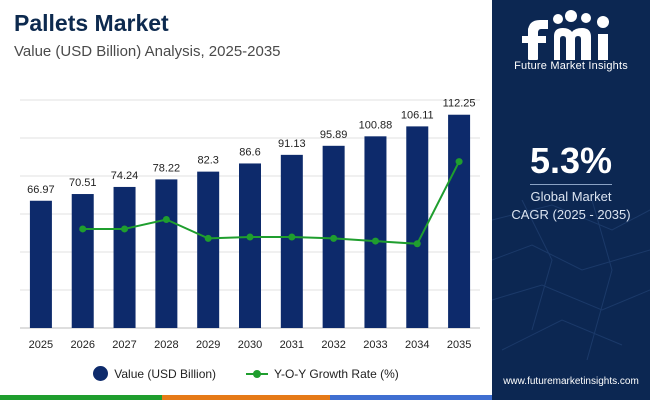 Image resolution: width=650 pixels, height=400 pixels. What do you see at coordinates (250, 345) in the screenshot?
I see `x-tick-label: 2030` at bounding box center [250, 345].